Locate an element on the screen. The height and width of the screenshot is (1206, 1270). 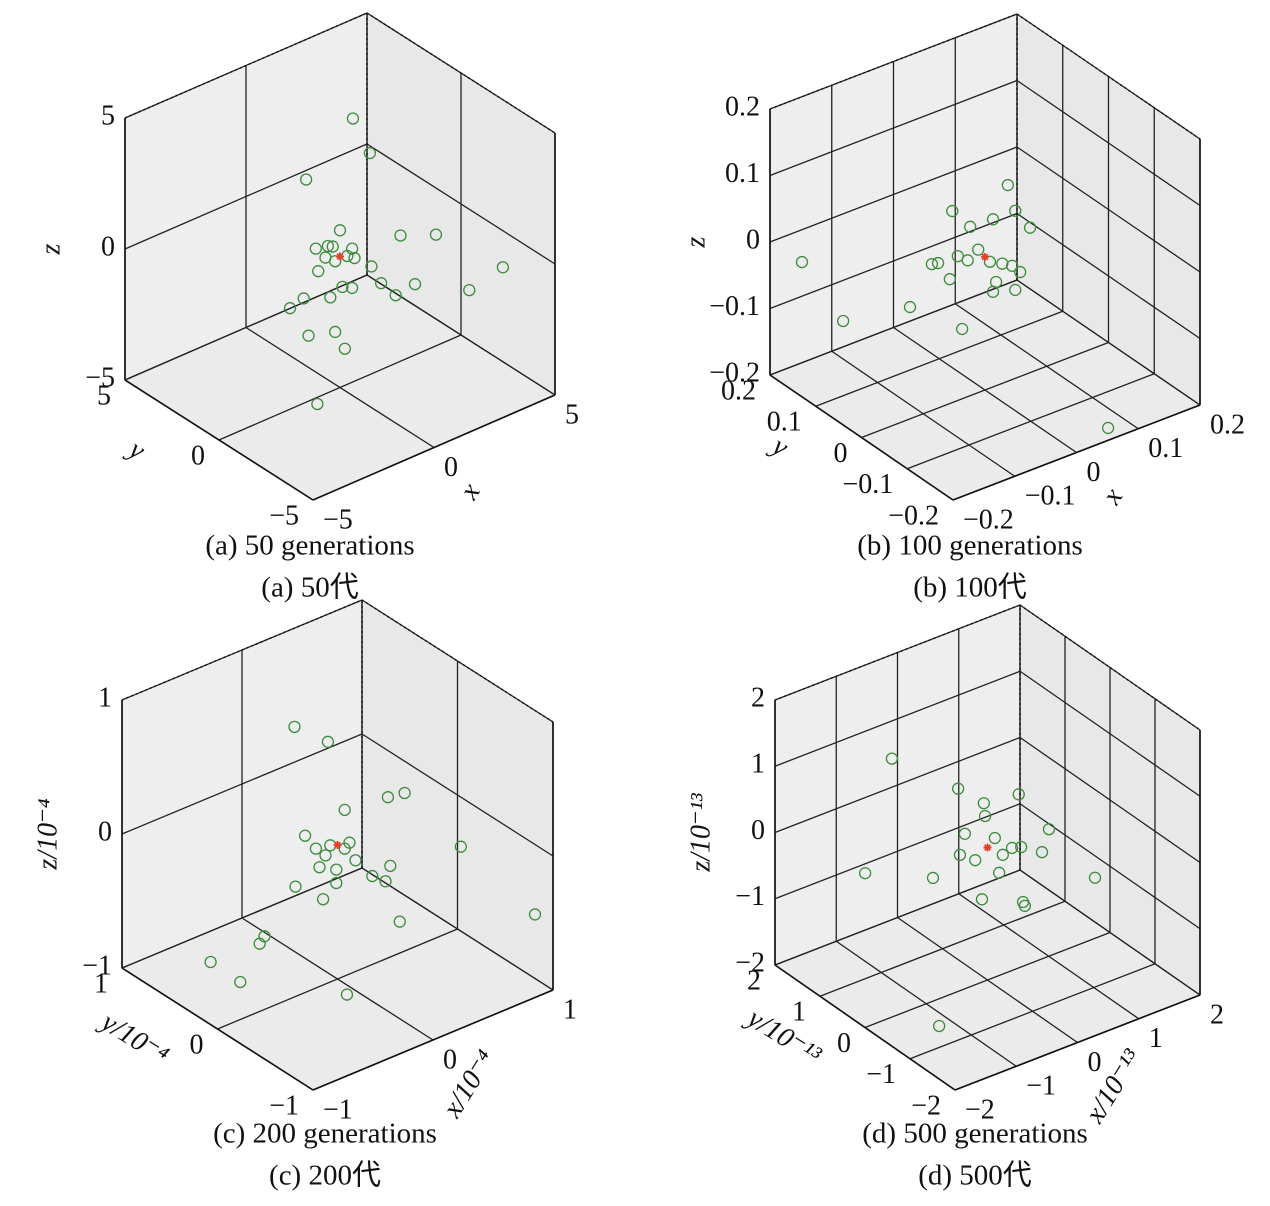
x-tick-label: 5 is located at coordinates (572, 414).